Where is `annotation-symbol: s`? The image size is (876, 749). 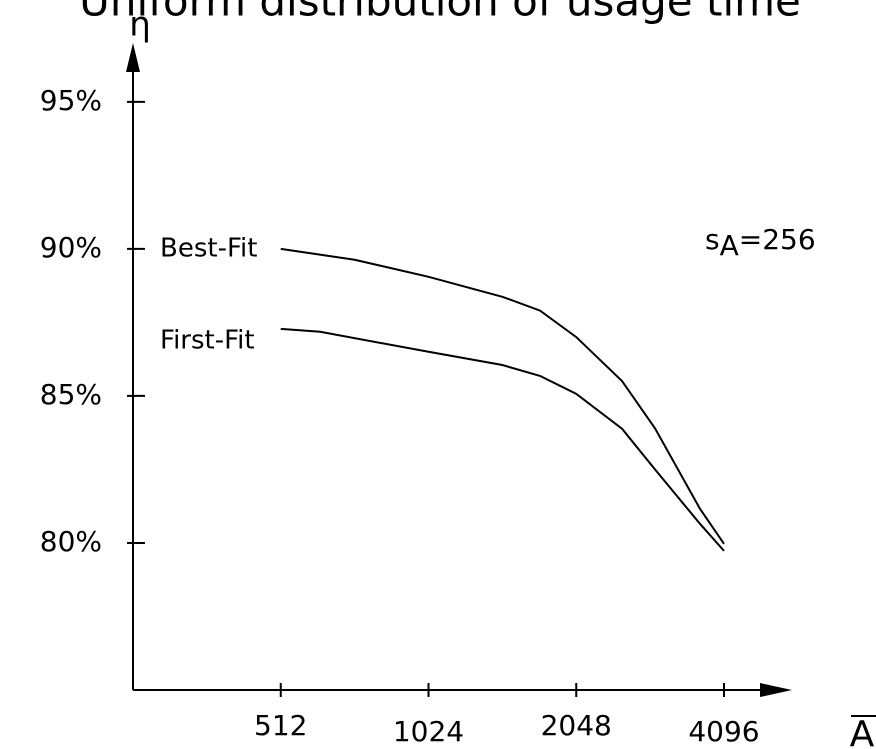 annotation-symbol: s is located at coordinates (712, 239).